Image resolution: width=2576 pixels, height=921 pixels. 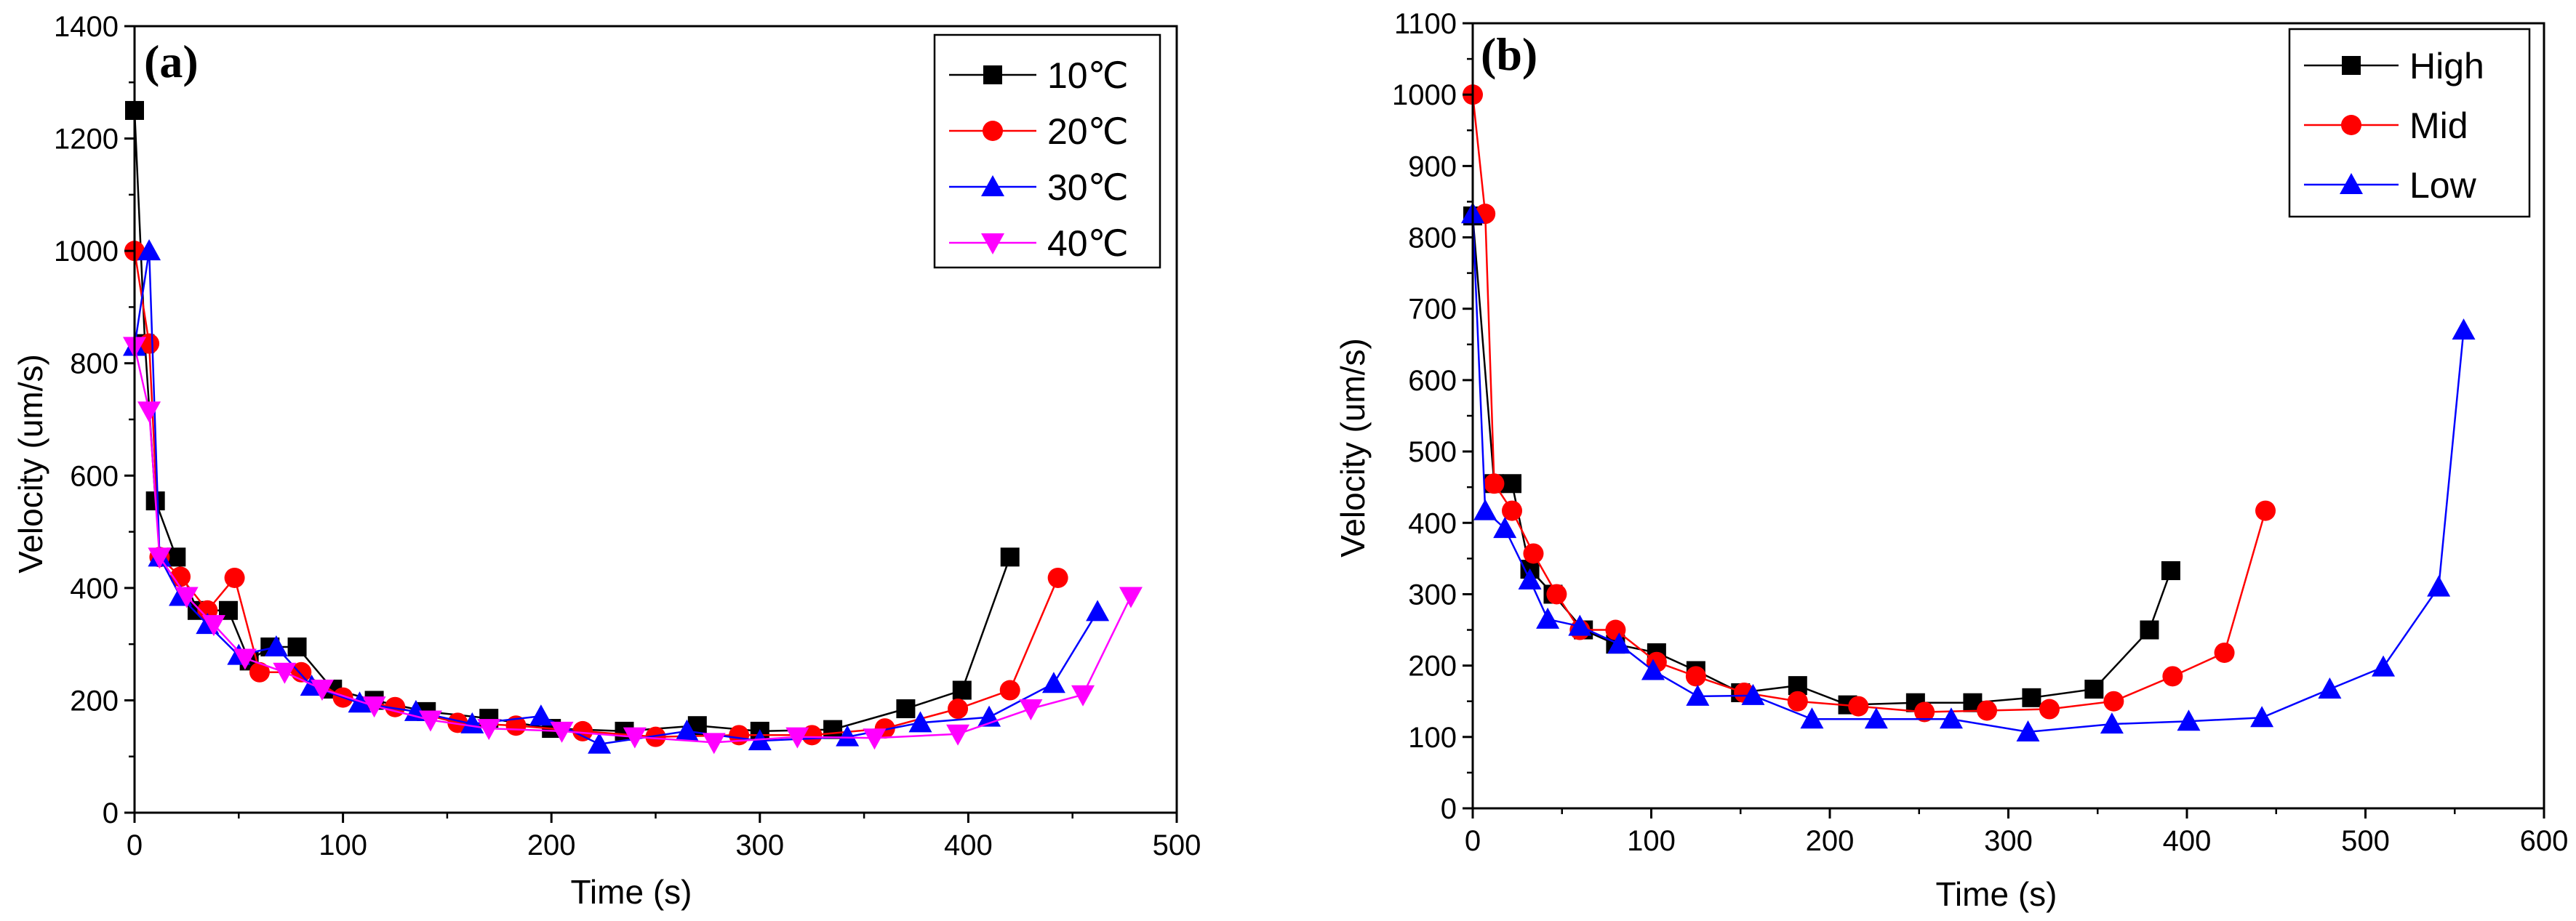 What do you see at coordinates (94, 364) in the screenshot?
I see `panel-a-y-tick-label-4: 800` at bounding box center [94, 364].